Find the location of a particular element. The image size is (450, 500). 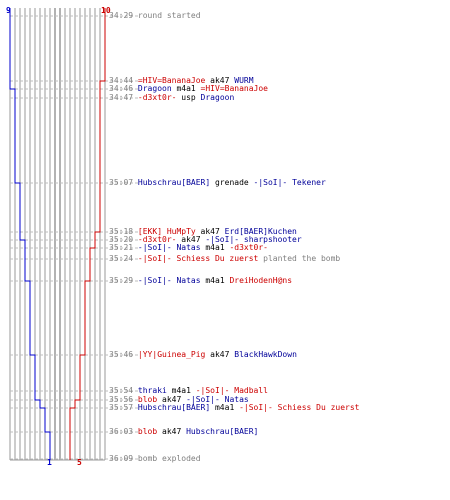

event-time: 35:21 is located at coordinates (121, 247).